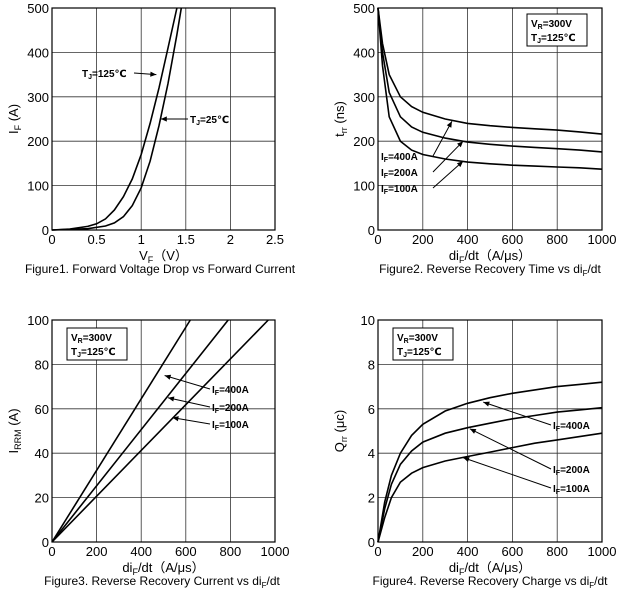  Describe the element at coordinates (371, 364) in the screenshot. I see `fig4-y-tick-label: 8` at that location.